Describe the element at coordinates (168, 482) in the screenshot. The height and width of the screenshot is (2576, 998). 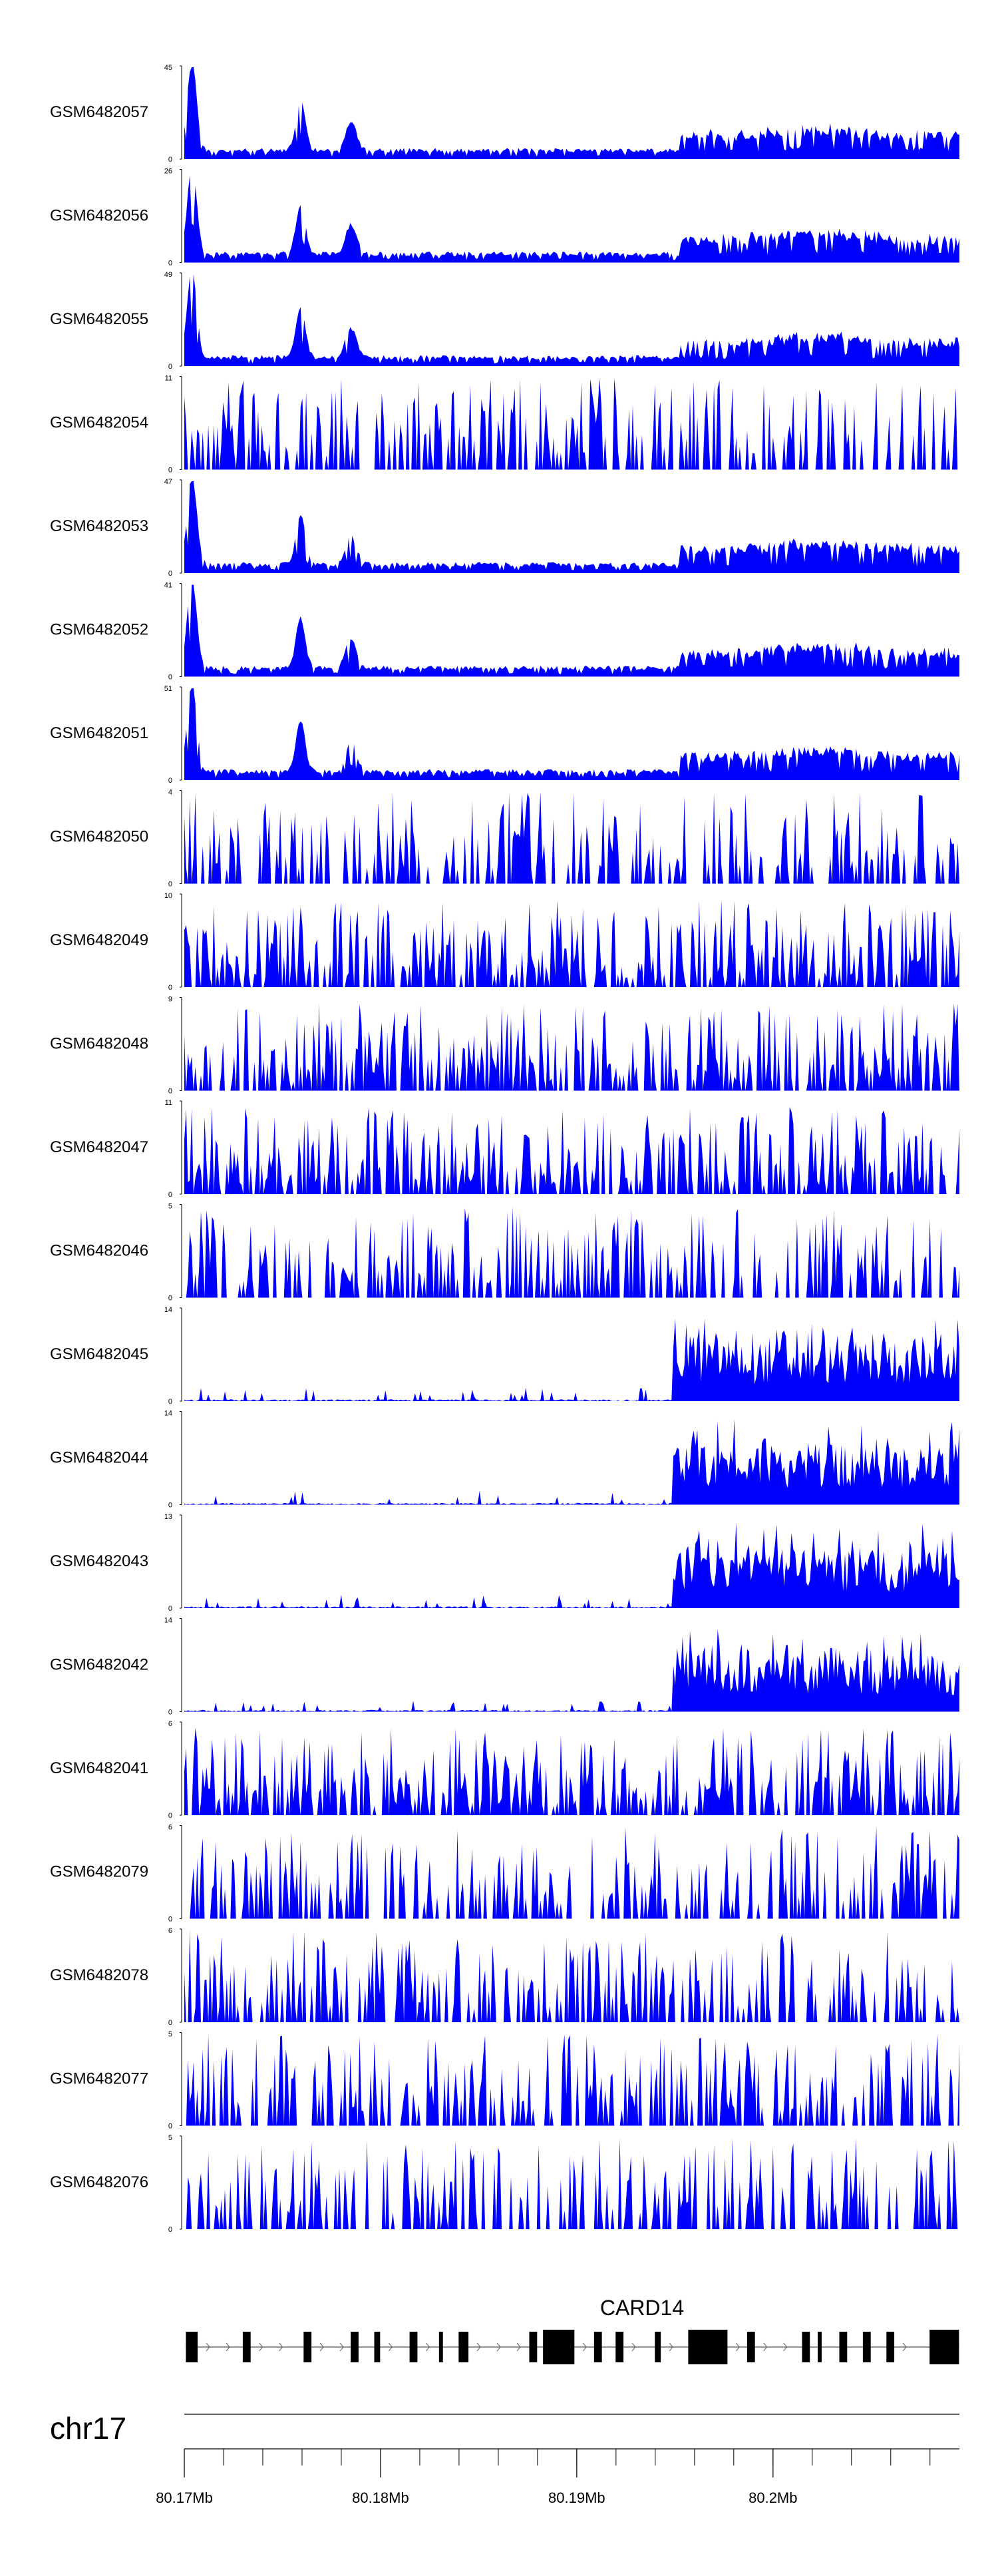
I see `y-axis-max-label: 47` at that location.